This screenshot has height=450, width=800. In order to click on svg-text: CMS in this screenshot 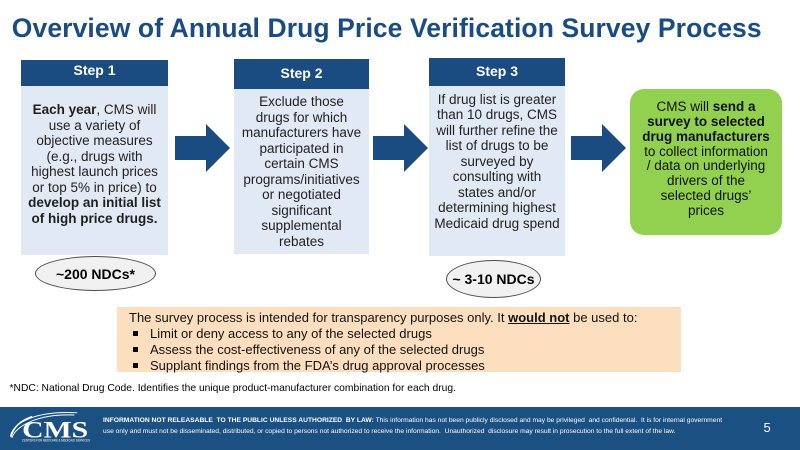, I will do `click(55, 430)`.